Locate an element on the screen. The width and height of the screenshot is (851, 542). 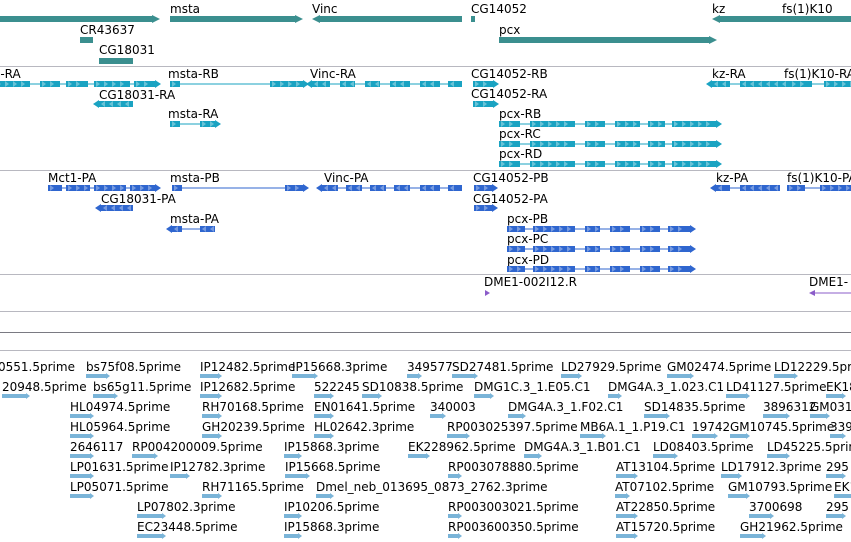
est-label: Dmel_neb_013695_0873_2762.3prime is located at coordinates (432, 487).